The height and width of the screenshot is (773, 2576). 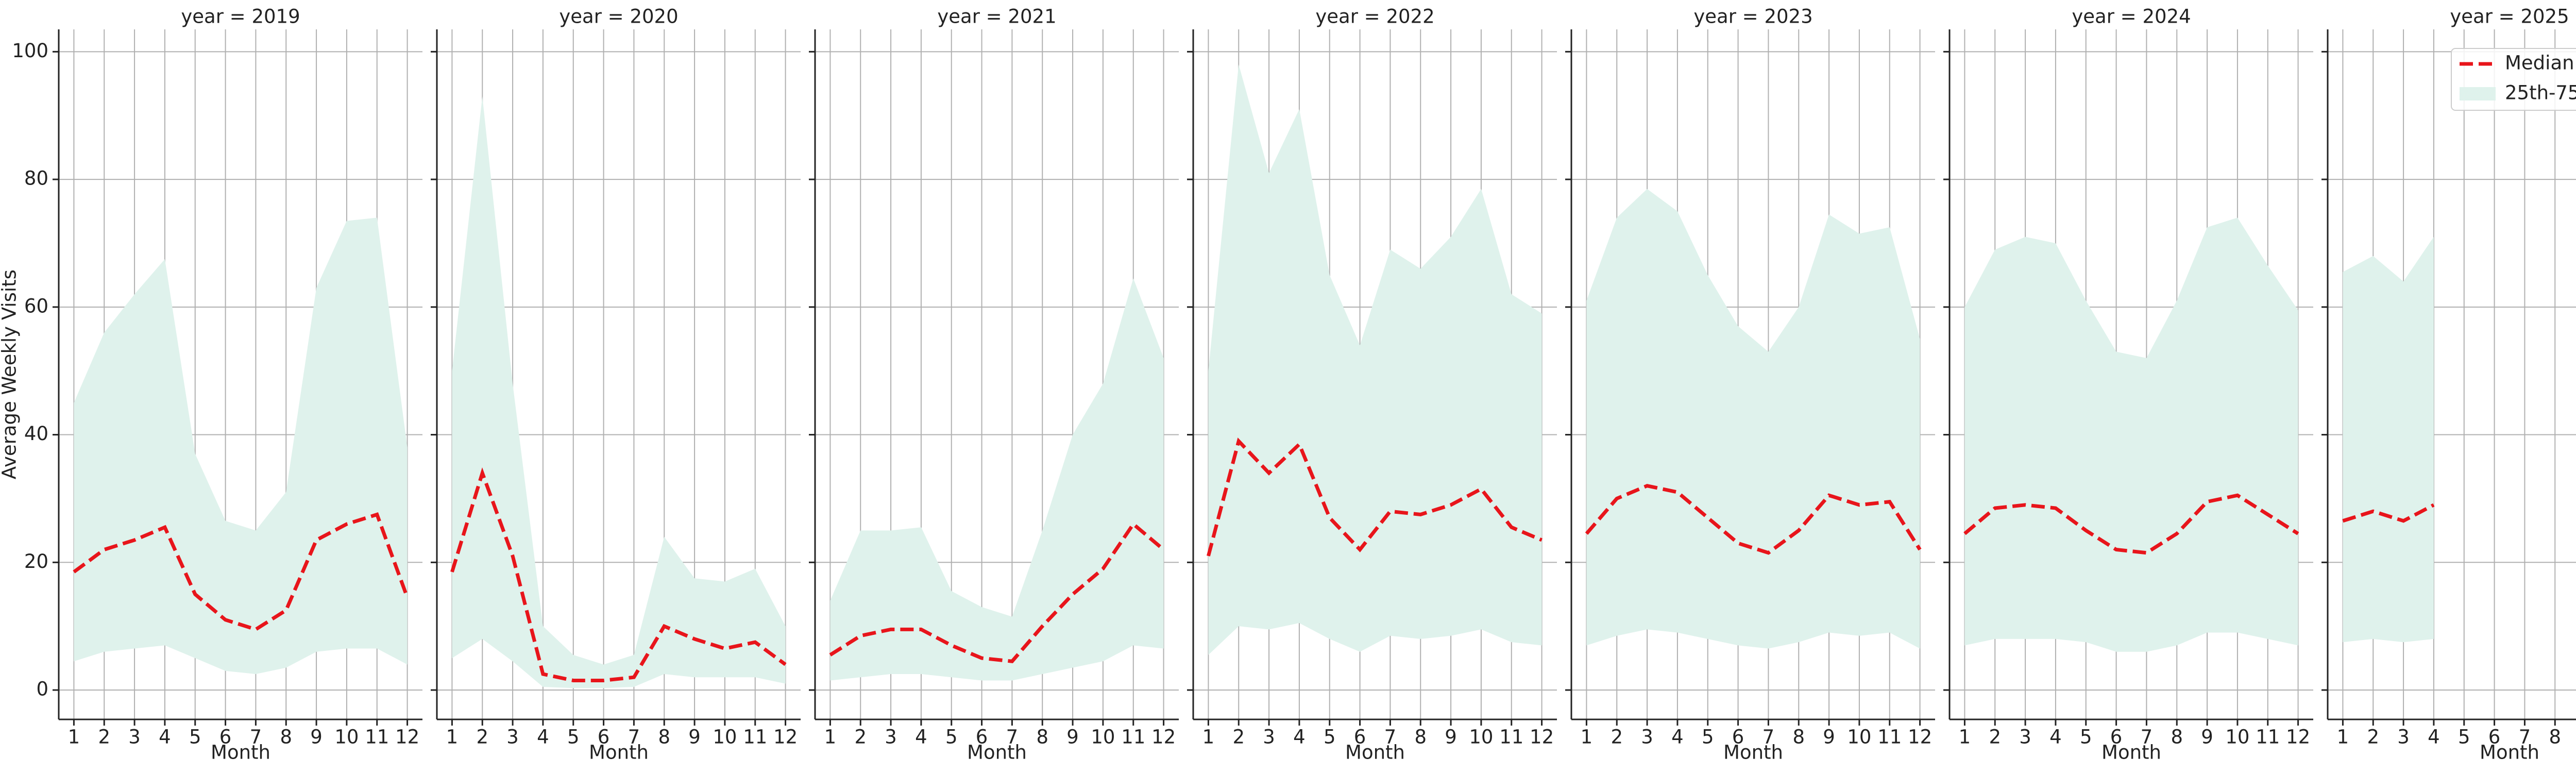 What do you see at coordinates (36, 306) in the screenshot?
I see `y-tick-label: 60` at bounding box center [36, 306].